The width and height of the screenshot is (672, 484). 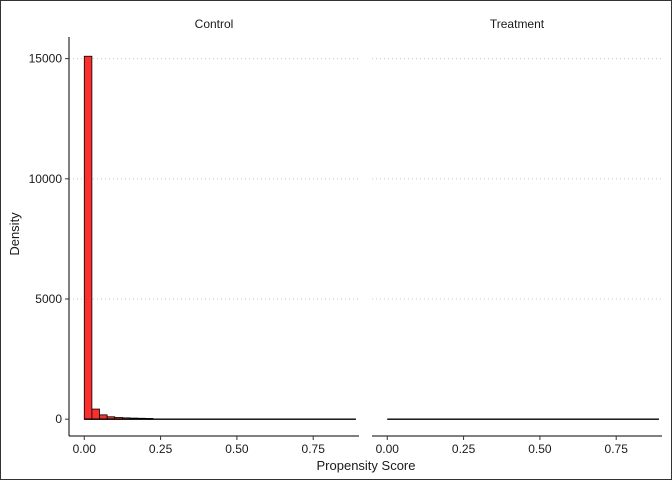 I want to click on x-axis-label: Propensity Score, so click(x=366, y=465).